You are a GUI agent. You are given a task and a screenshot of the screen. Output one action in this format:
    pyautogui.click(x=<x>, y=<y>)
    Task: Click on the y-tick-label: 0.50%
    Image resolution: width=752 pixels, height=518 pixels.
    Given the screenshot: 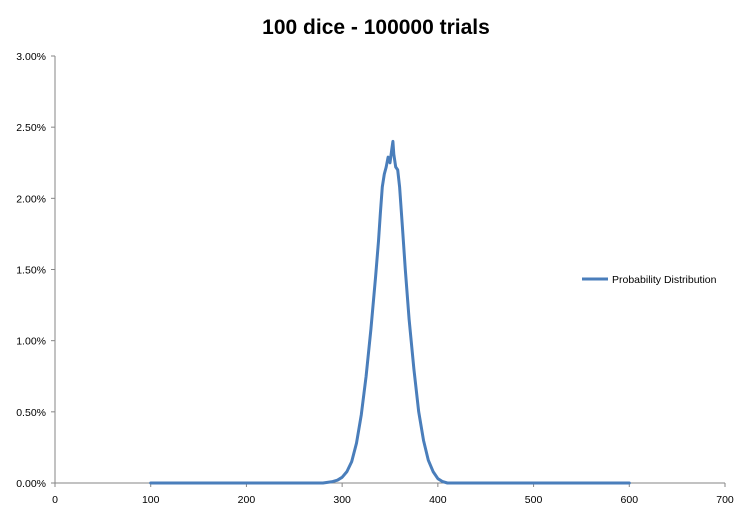 What is the action you would take?
    pyautogui.click(x=31, y=413)
    